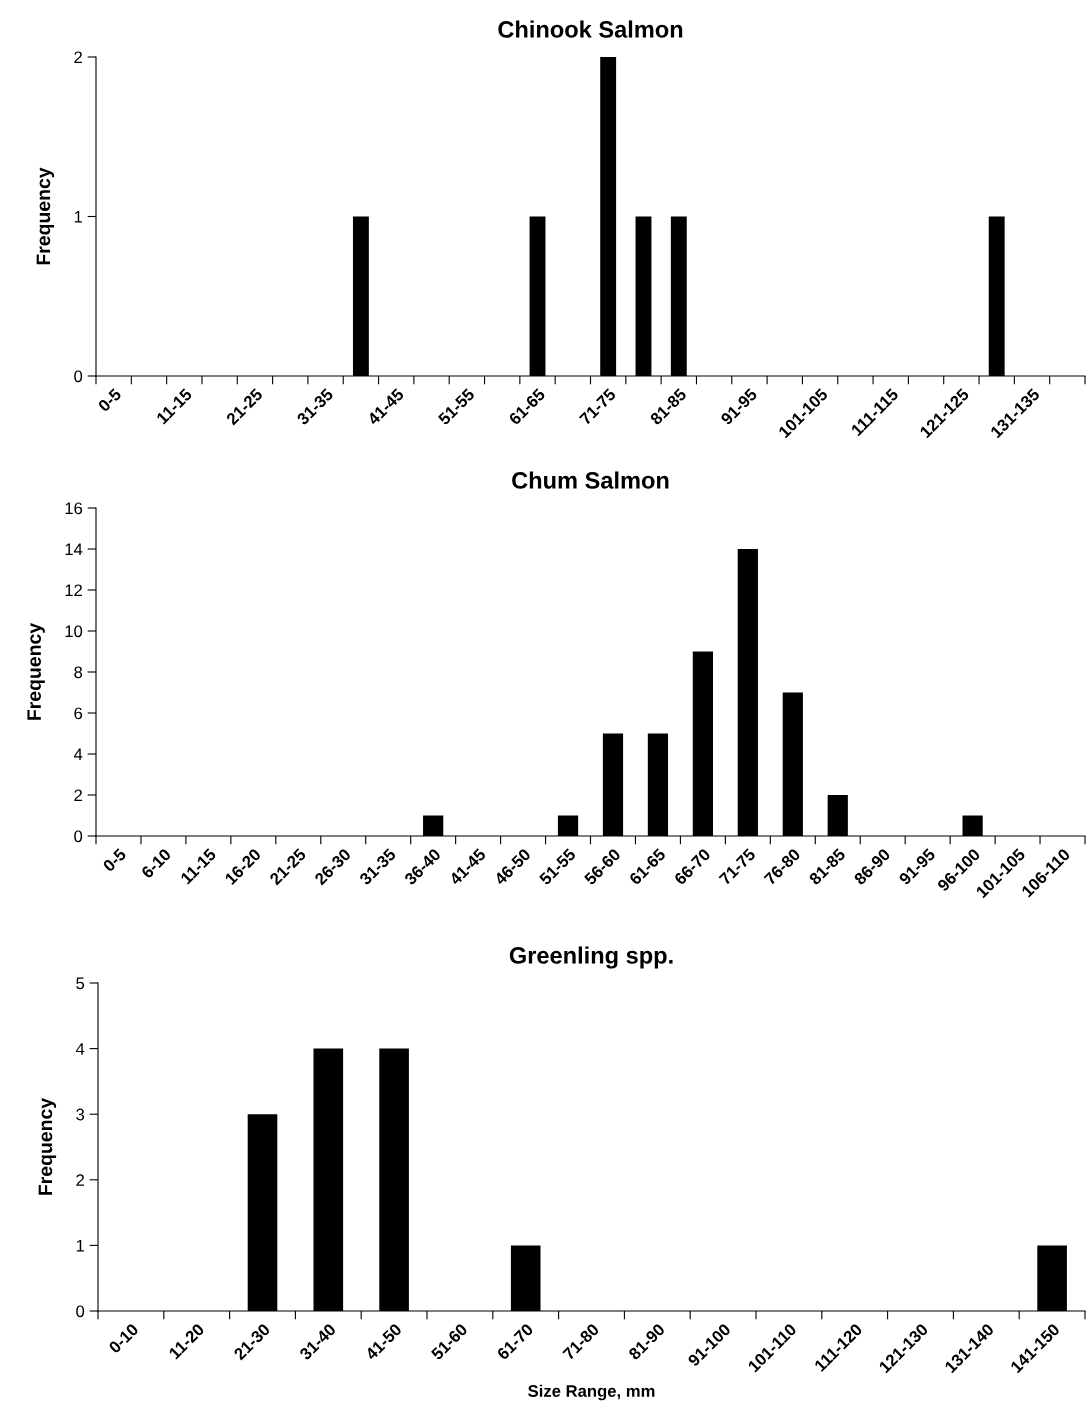  What do you see at coordinates (590, 480) in the screenshot?
I see `chart-title: Chum Salmon` at bounding box center [590, 480].